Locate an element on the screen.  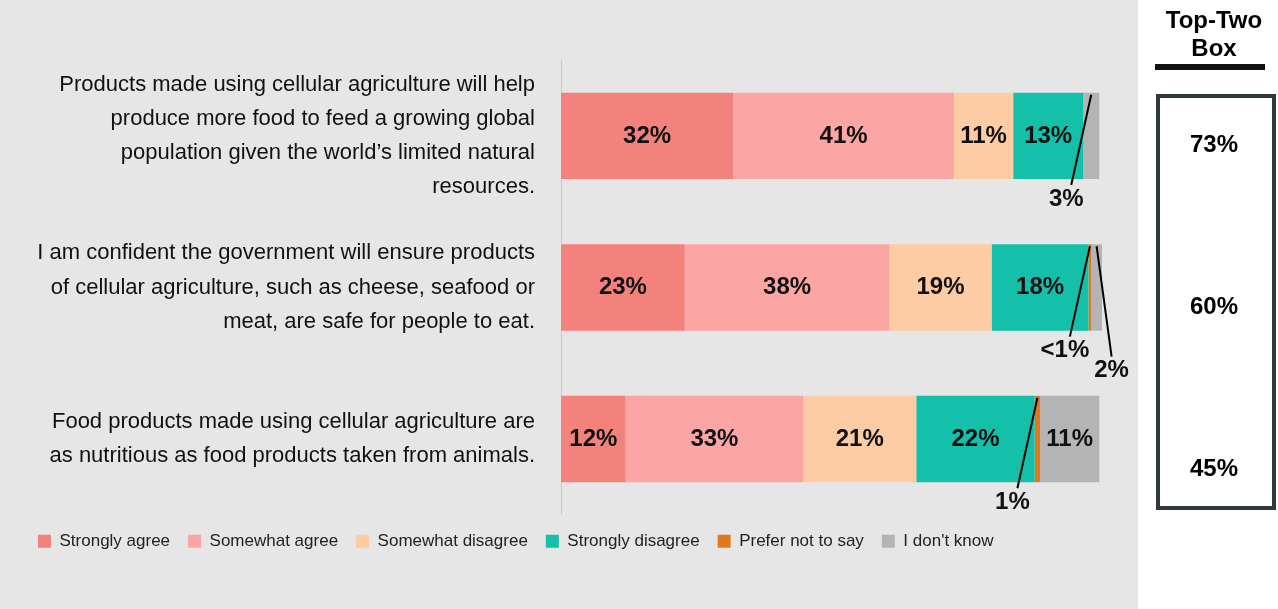
data-label: 32% is located at coordinates (647, 134).